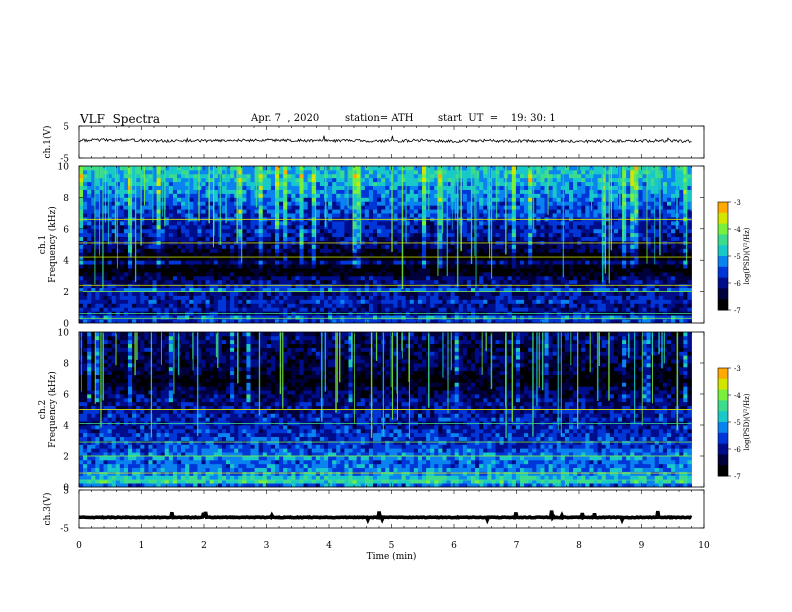  What do you see at coordinates (204, 546) in the screenshot?
I see `x-tick-label: 2` at bounding box center [204, 546].